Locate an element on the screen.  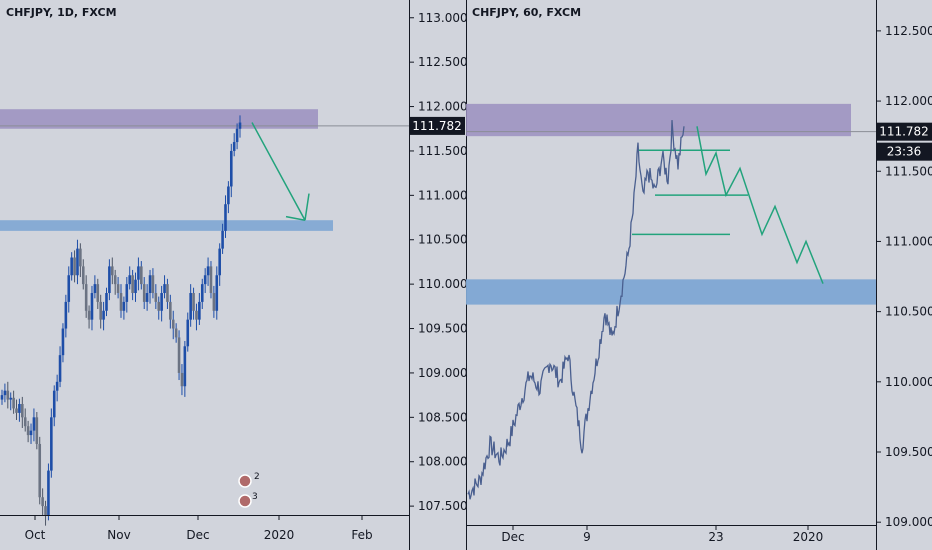
left-y-tick-label: 110.000 is located at coordinates (443, 284).